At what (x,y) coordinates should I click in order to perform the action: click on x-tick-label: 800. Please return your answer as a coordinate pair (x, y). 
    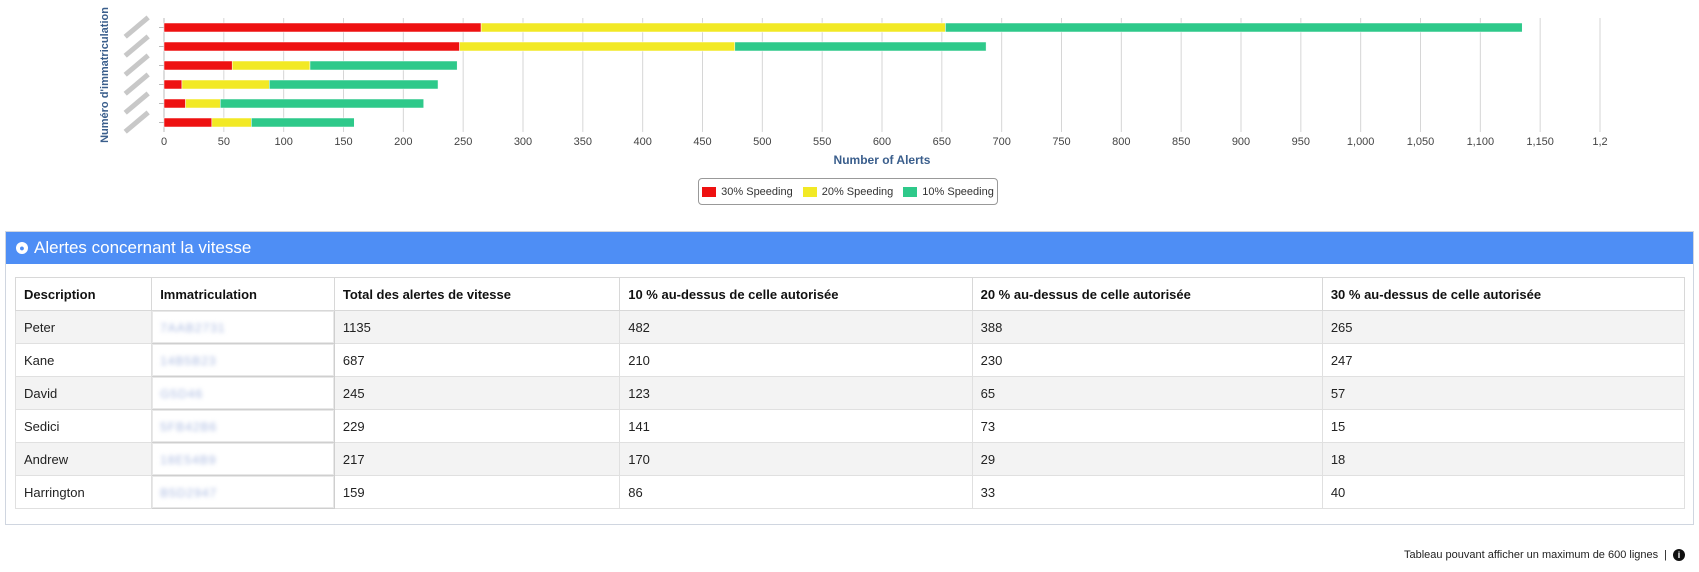
    Looking at the image, I should click on (1121, 142).